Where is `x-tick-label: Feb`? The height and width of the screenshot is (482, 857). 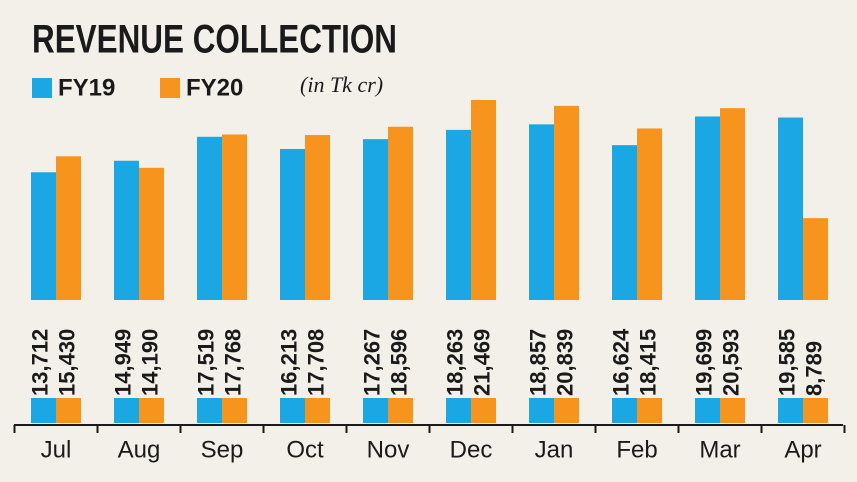 x-tick-label: Feb is located at coordinates (636, 449).